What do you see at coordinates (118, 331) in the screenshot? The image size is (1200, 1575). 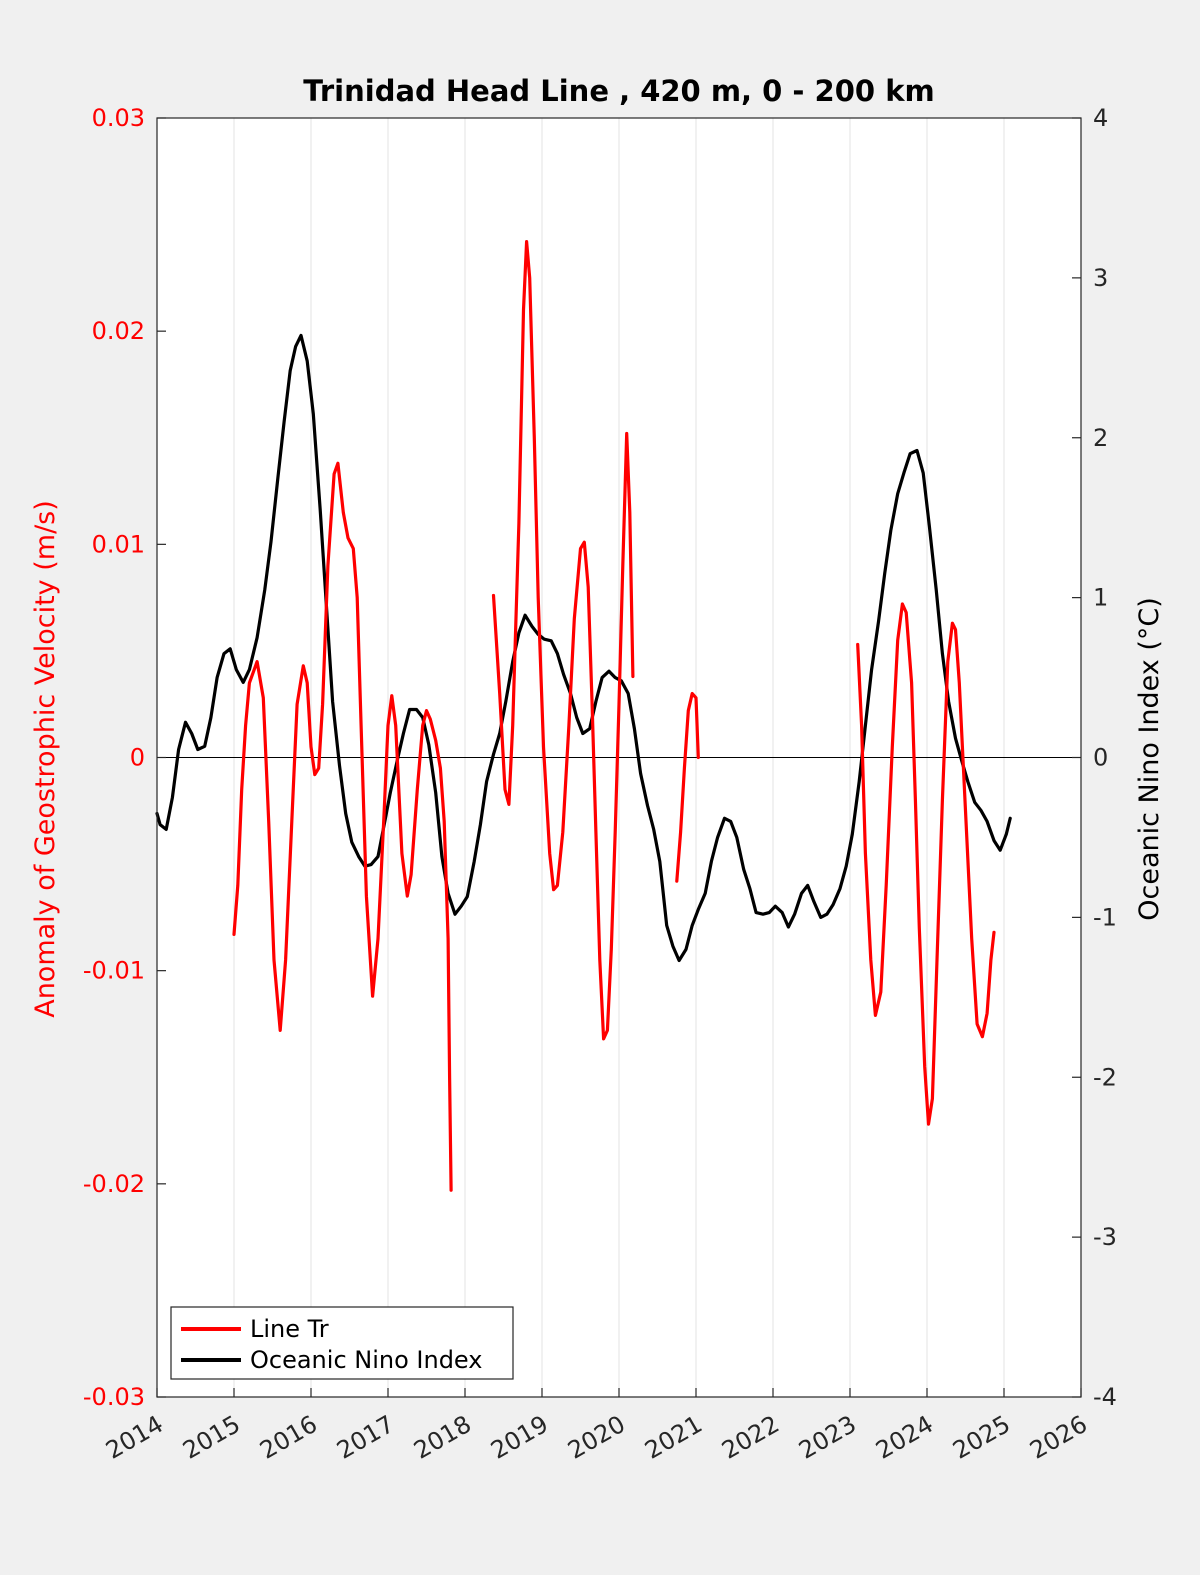 I see `left-y-tick-label: 0.02` at bounding box center [118, 331].